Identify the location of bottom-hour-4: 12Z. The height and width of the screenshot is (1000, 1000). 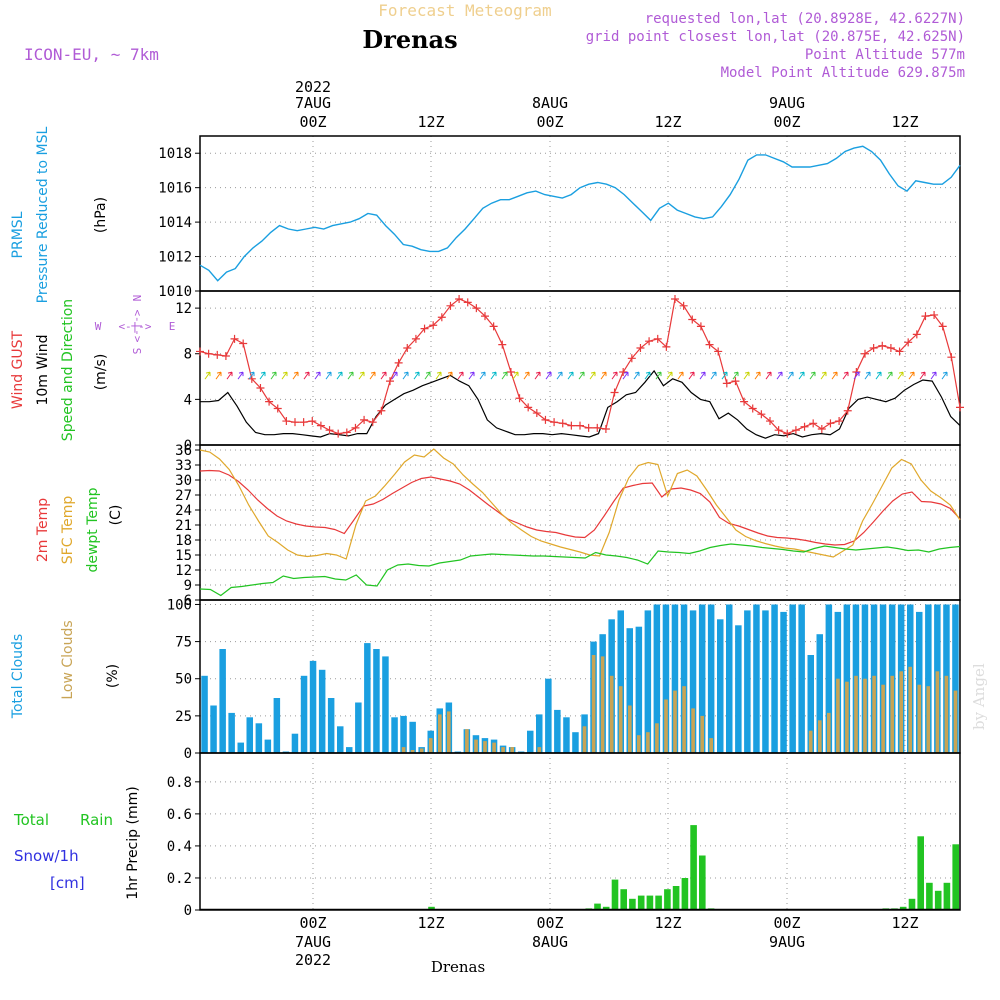
(667, 923).